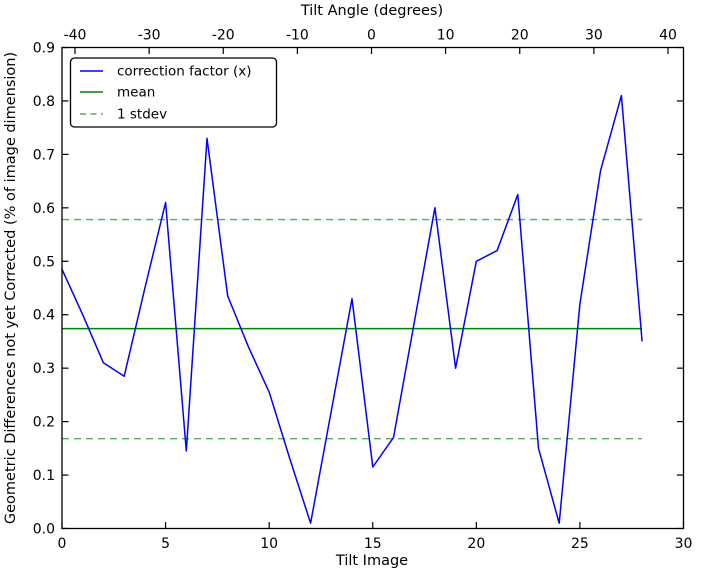 The height and width of the screenshot is (579, 701). I want to click on x-tick-label: 0, so click(62, 544).